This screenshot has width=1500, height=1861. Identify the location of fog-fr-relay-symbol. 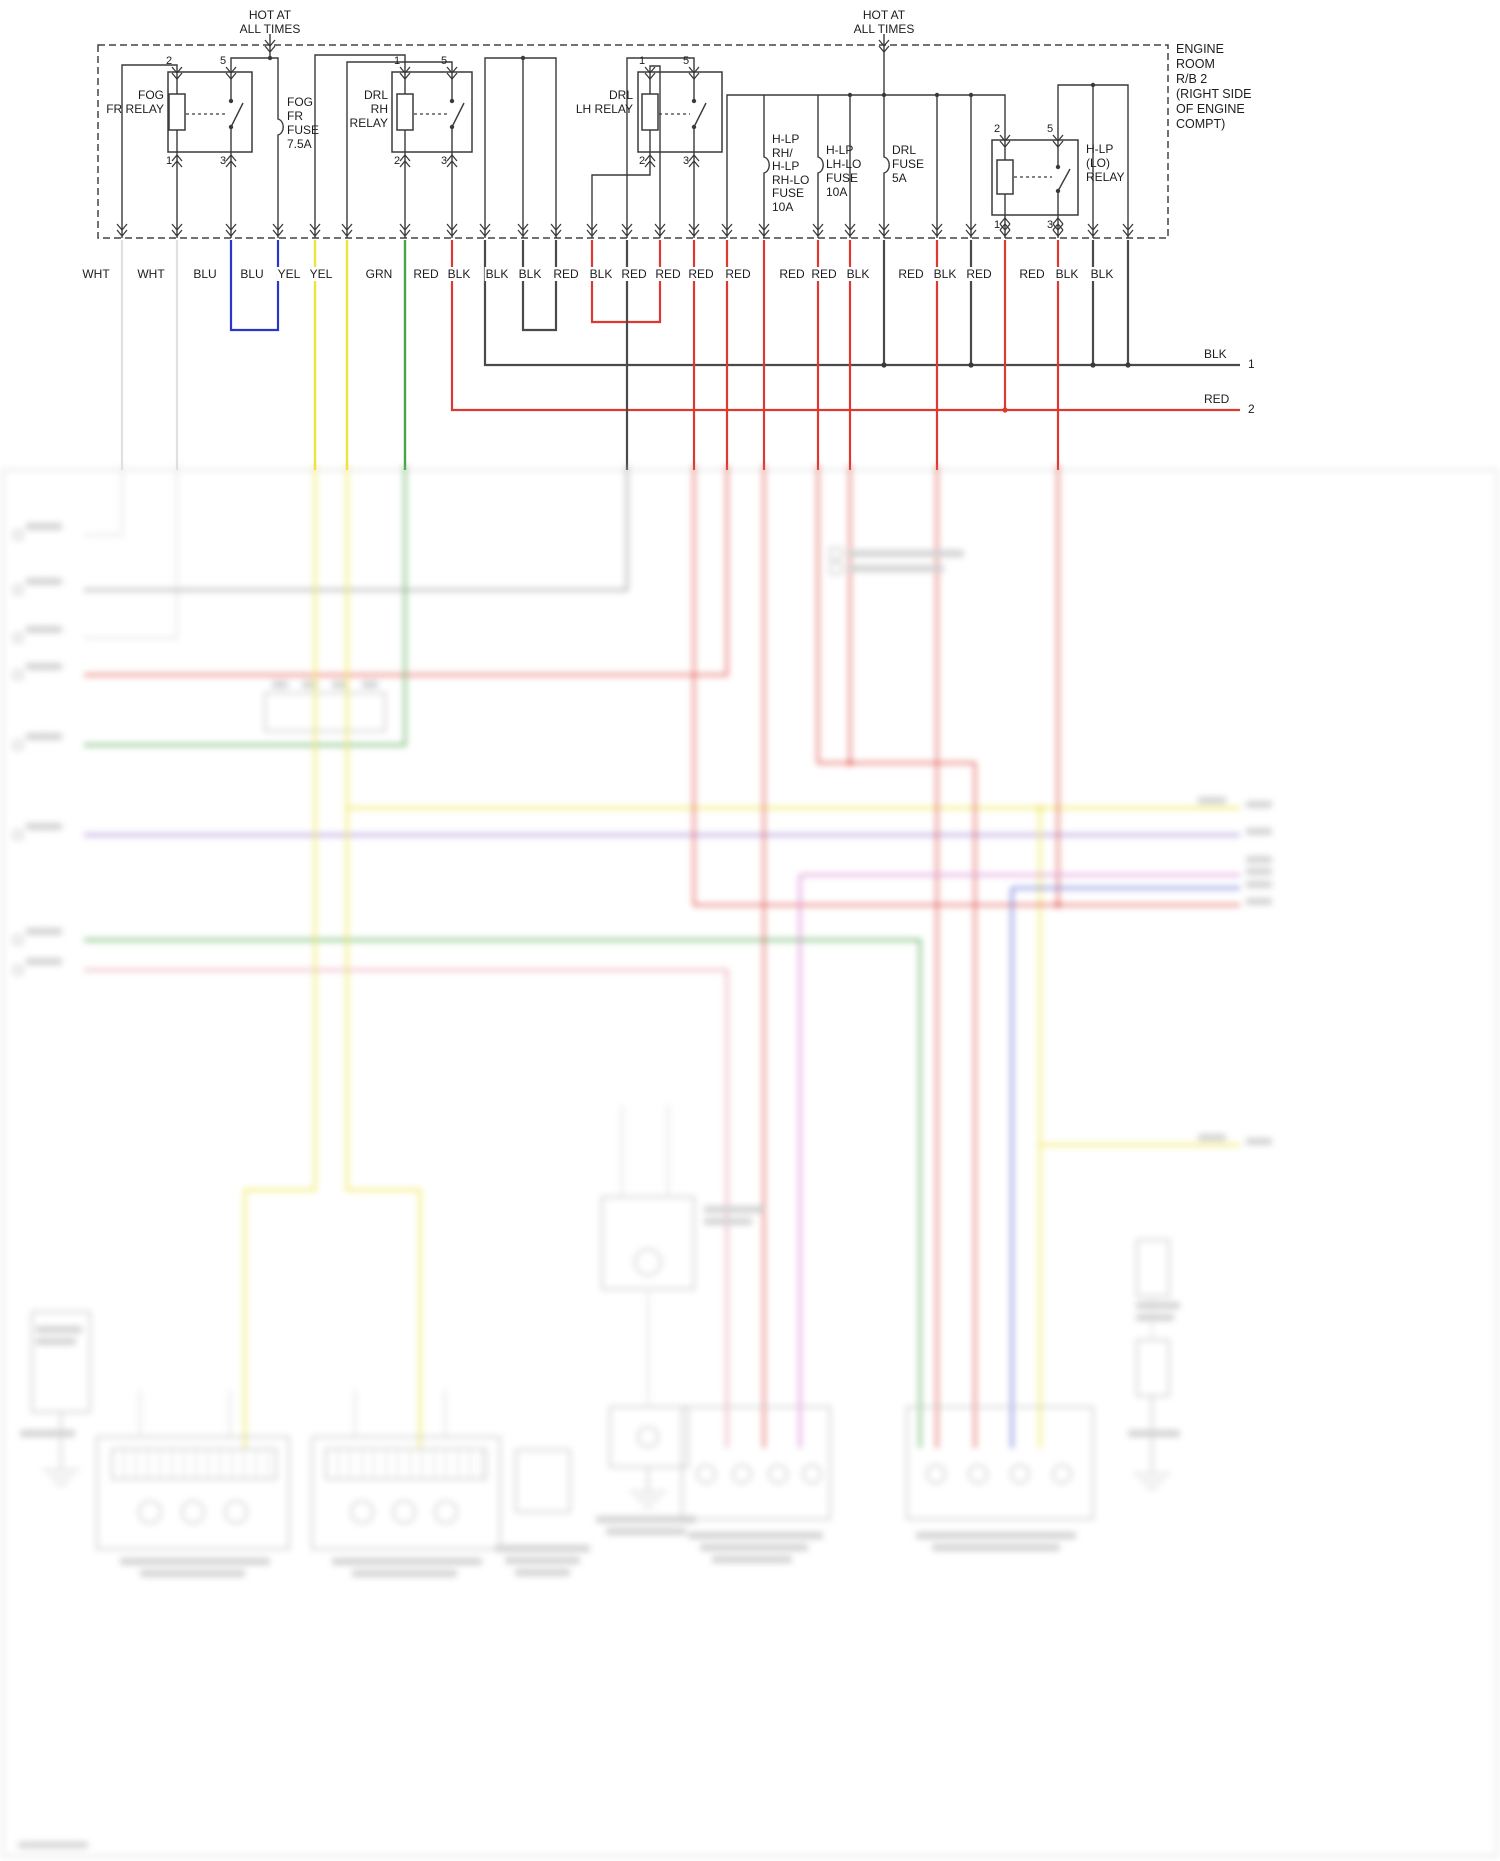
(210, 112).